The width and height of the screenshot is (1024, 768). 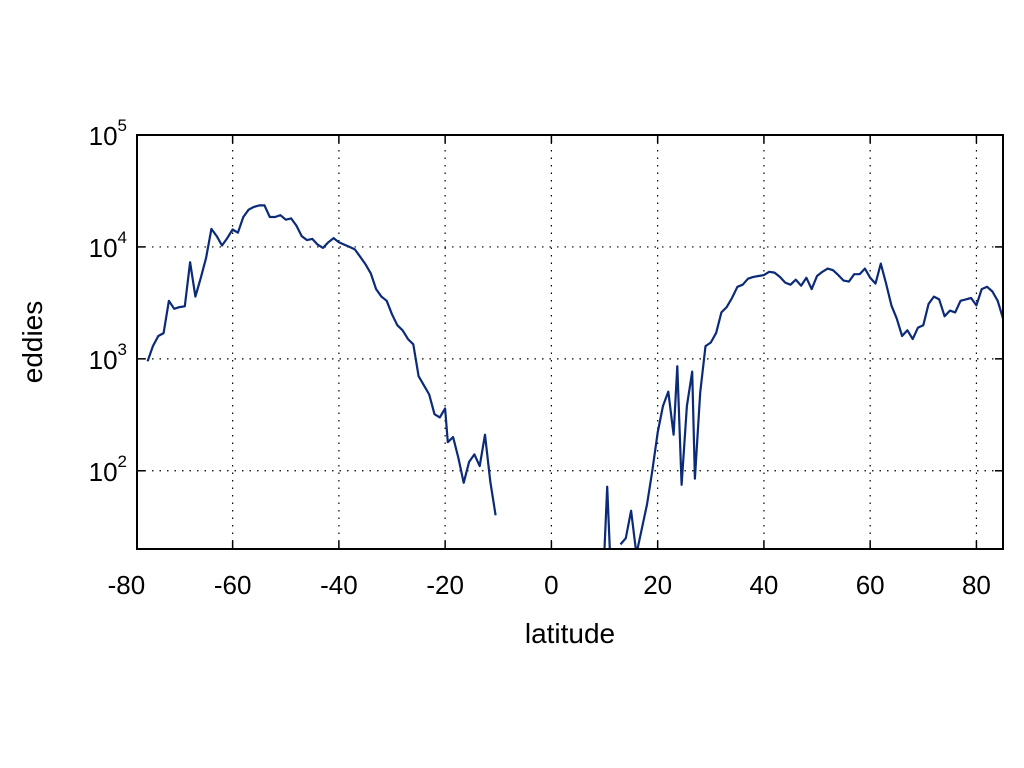 I want to click on x-tick-labels: -80 -60 -40 -20 0 20 40 60 80, so click(x=549, y=585).